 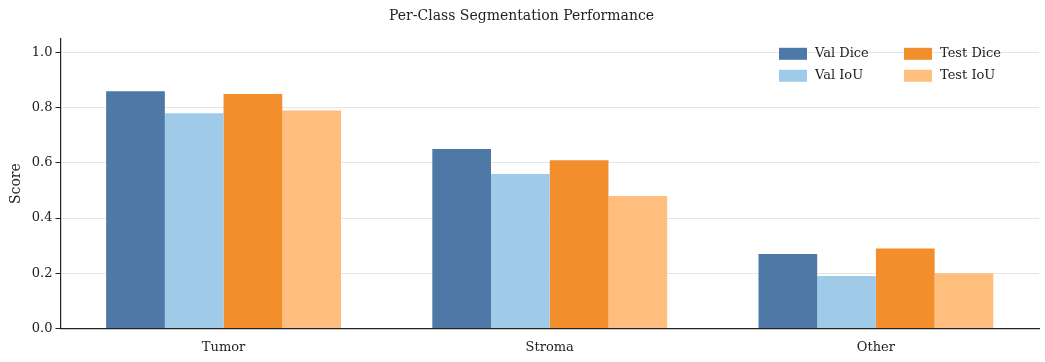 I want to click on legend-label: Val IoU, so click(x=839, y=75).